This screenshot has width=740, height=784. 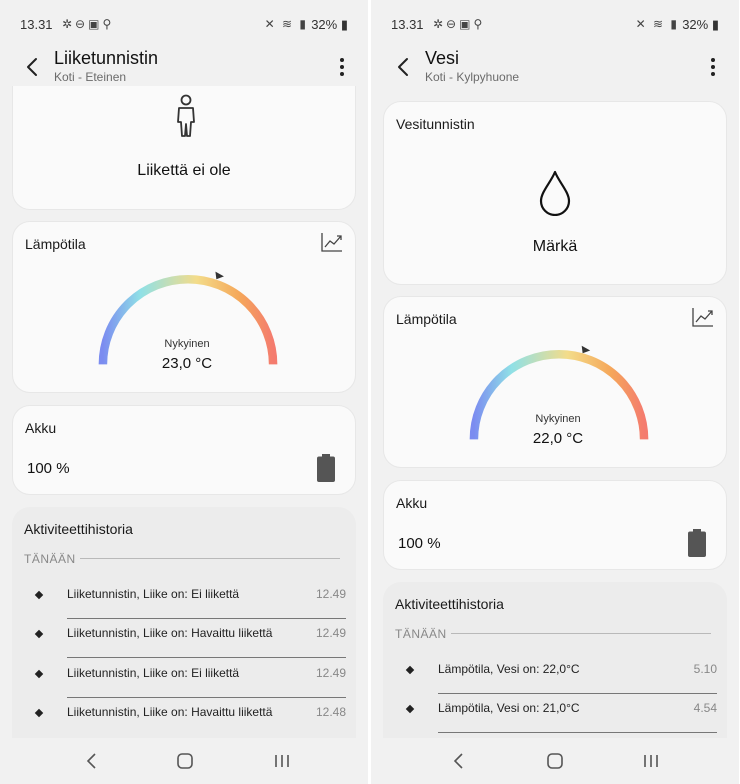 What do you see at coordinates (184, 148) in the screenshot?
I see `motion-status-card: Liikettä ei ole` at bounding box center [184, 148].